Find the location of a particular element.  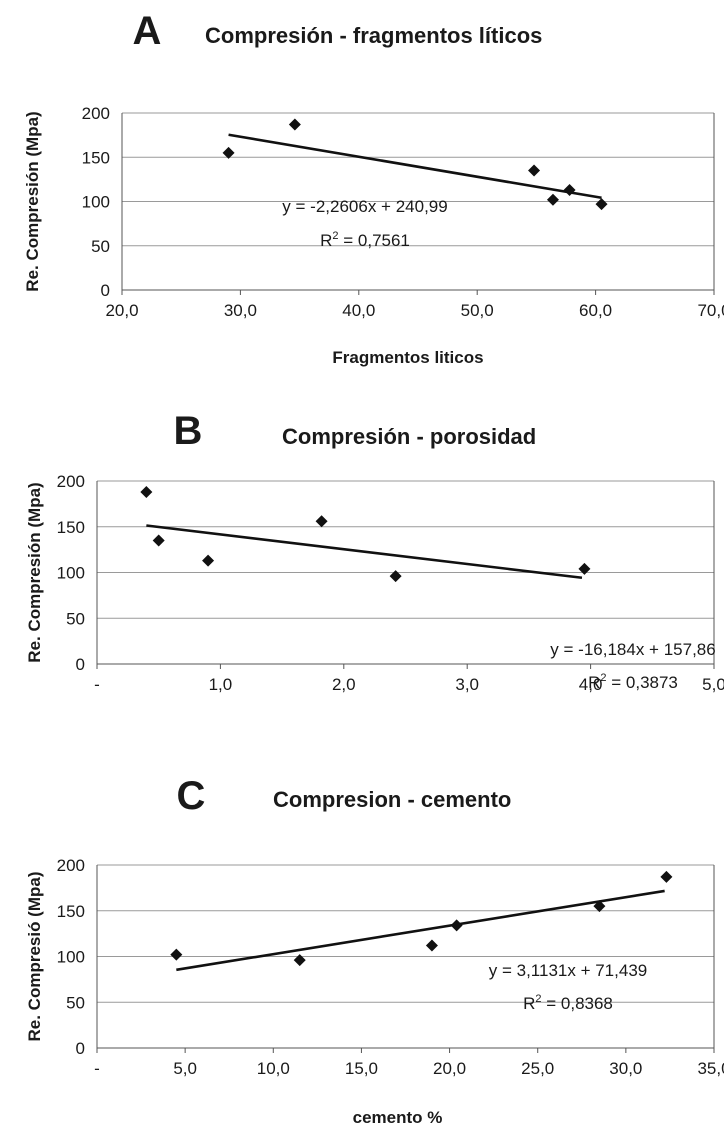

r-squared-value: = 0,3873 is located at coordinates (642, 682).